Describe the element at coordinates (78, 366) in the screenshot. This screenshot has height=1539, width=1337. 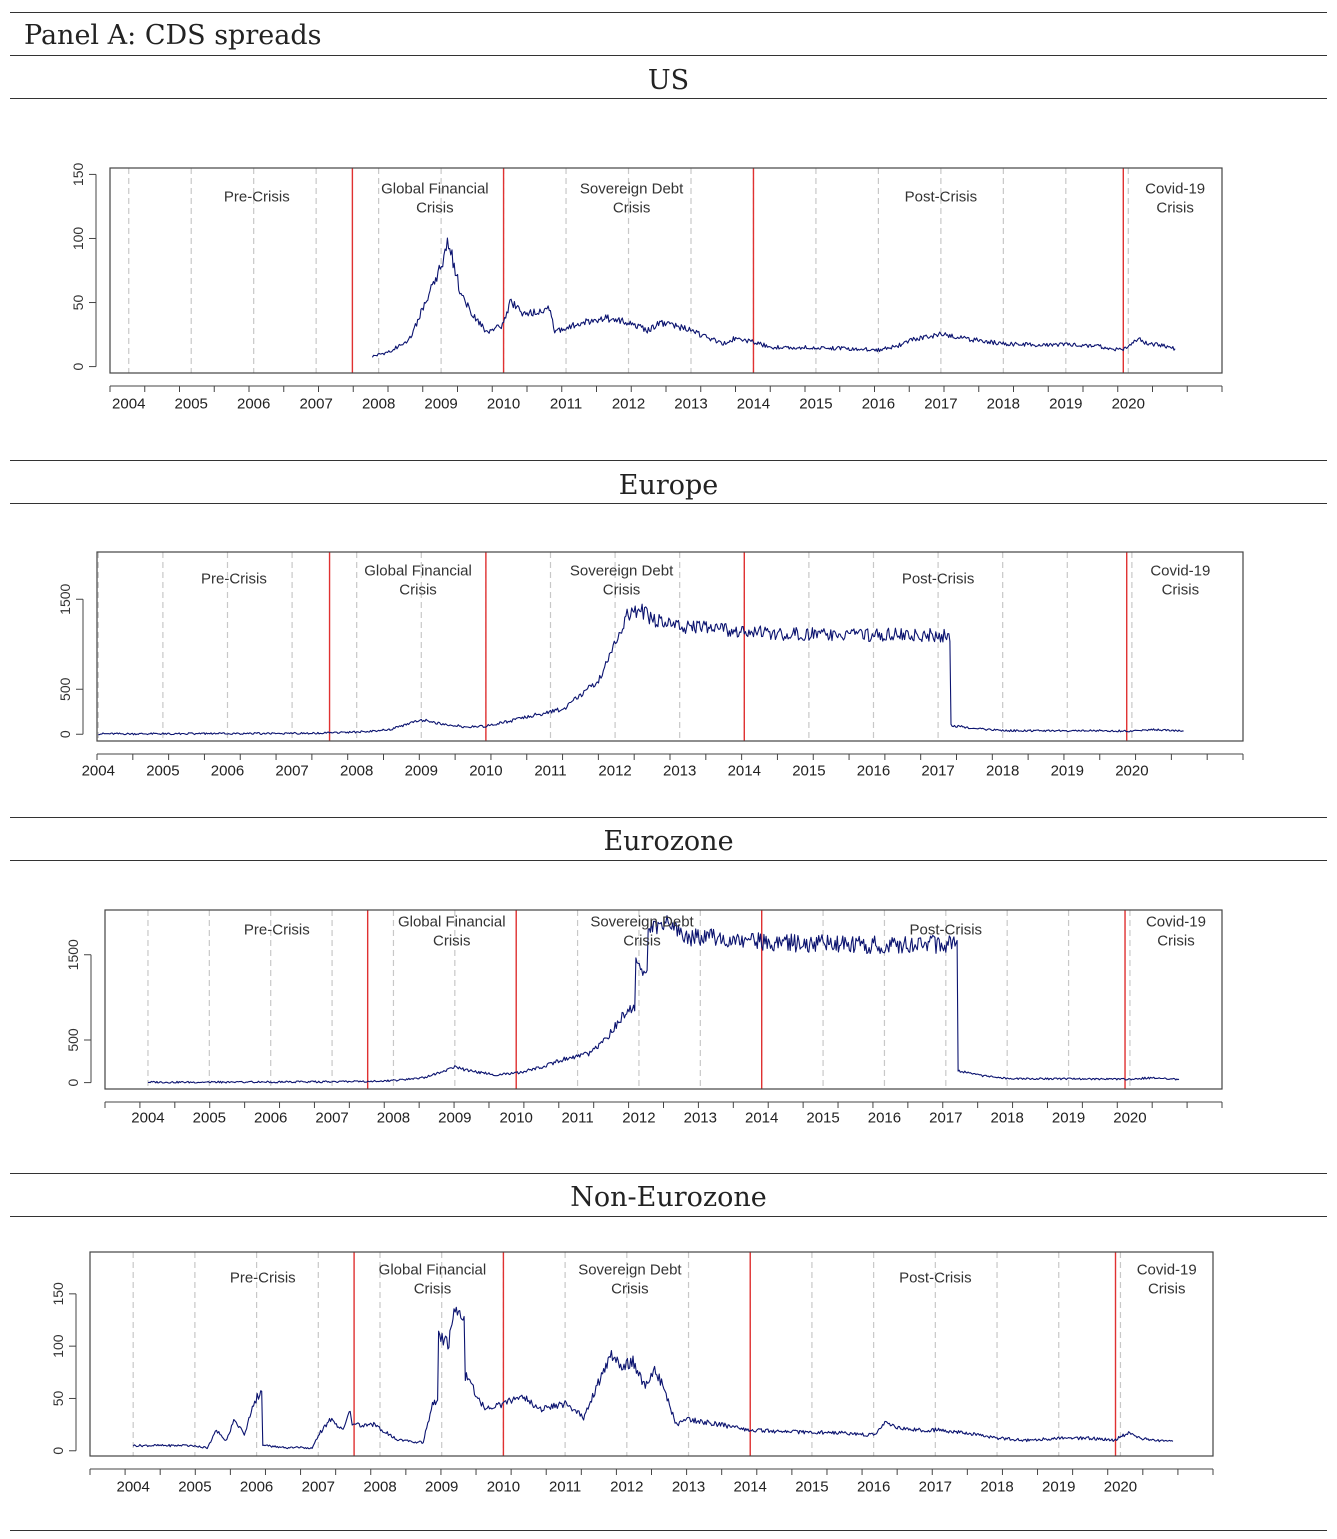
I see `y-tick-label: 0` at that location.